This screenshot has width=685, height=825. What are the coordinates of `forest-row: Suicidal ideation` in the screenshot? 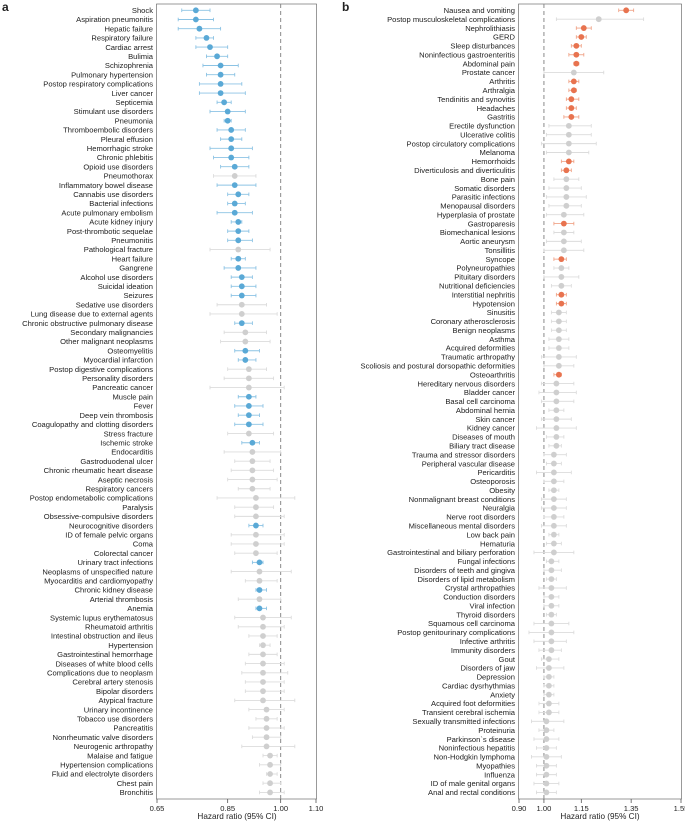 It's located at (177, 286).